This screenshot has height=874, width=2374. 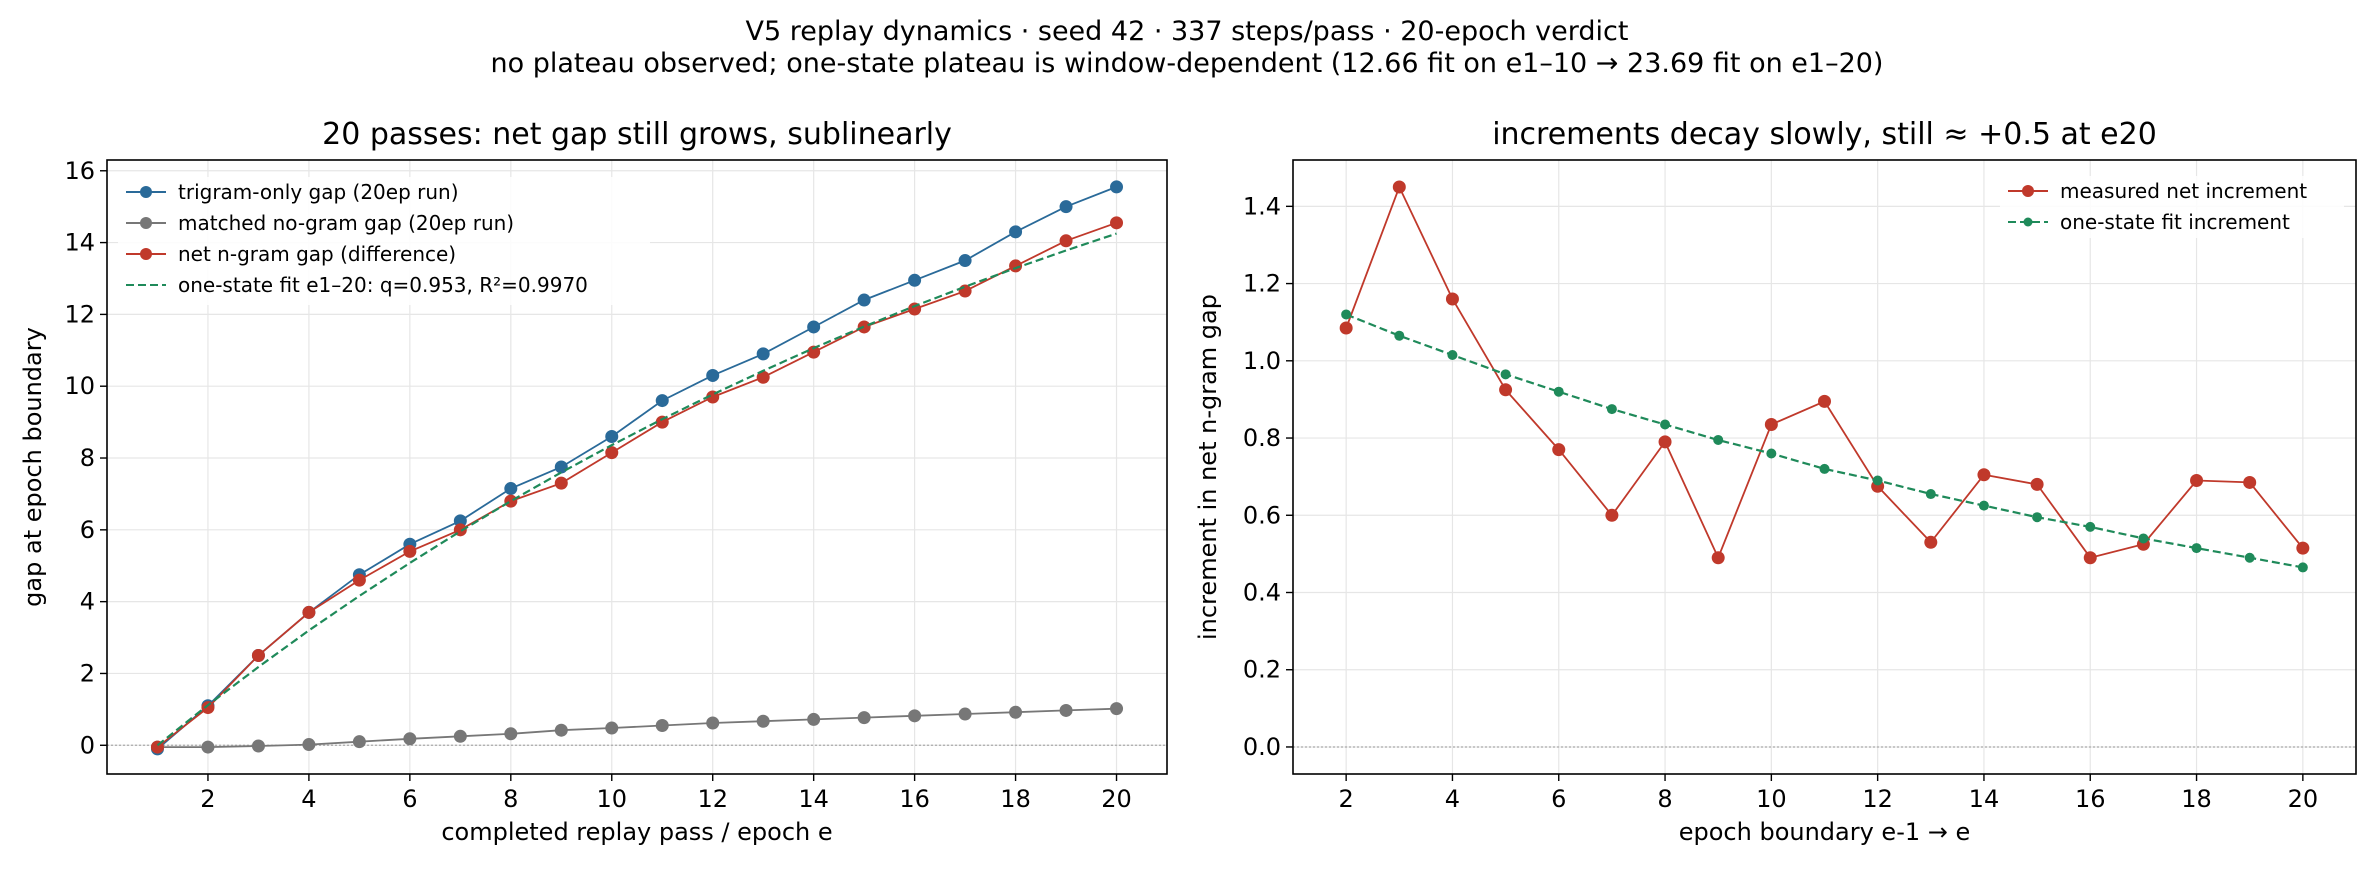 I want to click on data-point-s2-e9, so click(x=561, y=483).